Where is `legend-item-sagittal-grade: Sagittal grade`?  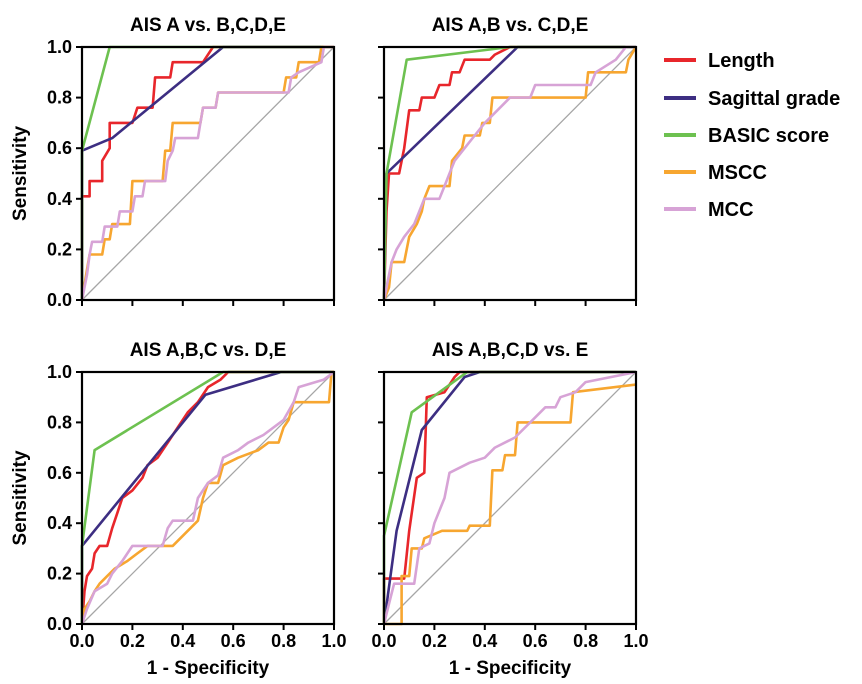 legend-item-sagittal-grade: Sagittal grade is located at coordinates (752, 99).